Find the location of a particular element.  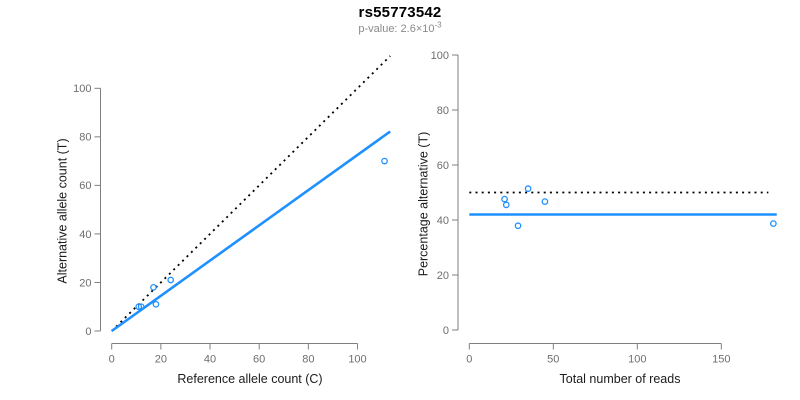

figure-title: rs55773542 is located at coordinates (400, 12).